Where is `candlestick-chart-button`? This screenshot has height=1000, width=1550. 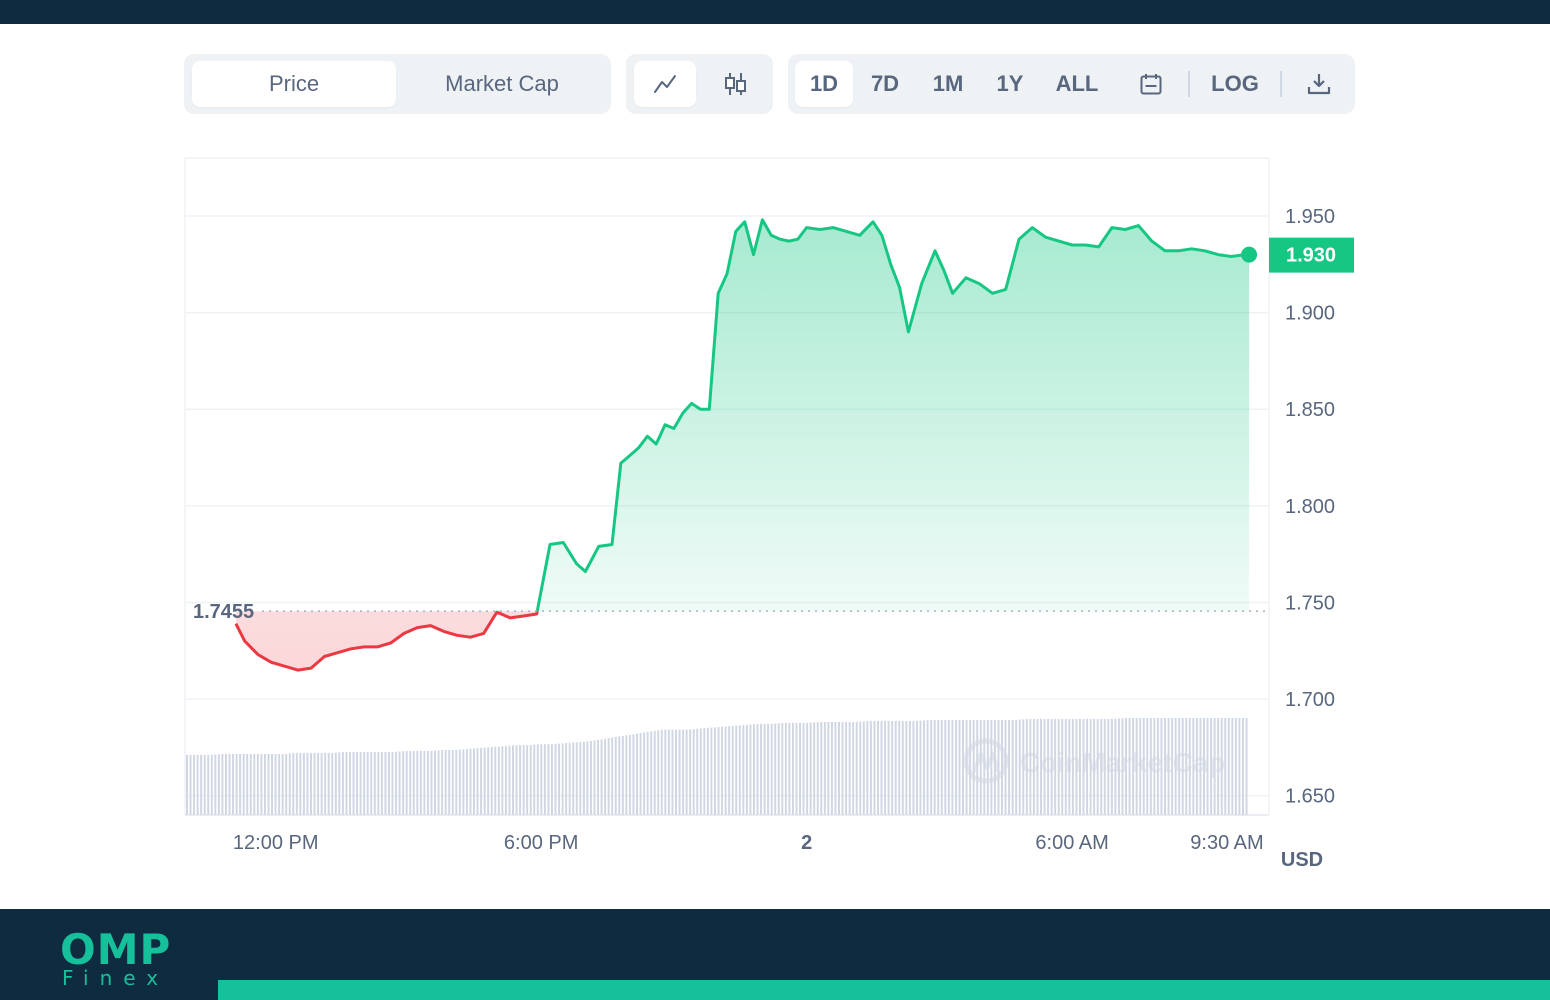
candlestick-chart-button is located at coordinates (735, 84).